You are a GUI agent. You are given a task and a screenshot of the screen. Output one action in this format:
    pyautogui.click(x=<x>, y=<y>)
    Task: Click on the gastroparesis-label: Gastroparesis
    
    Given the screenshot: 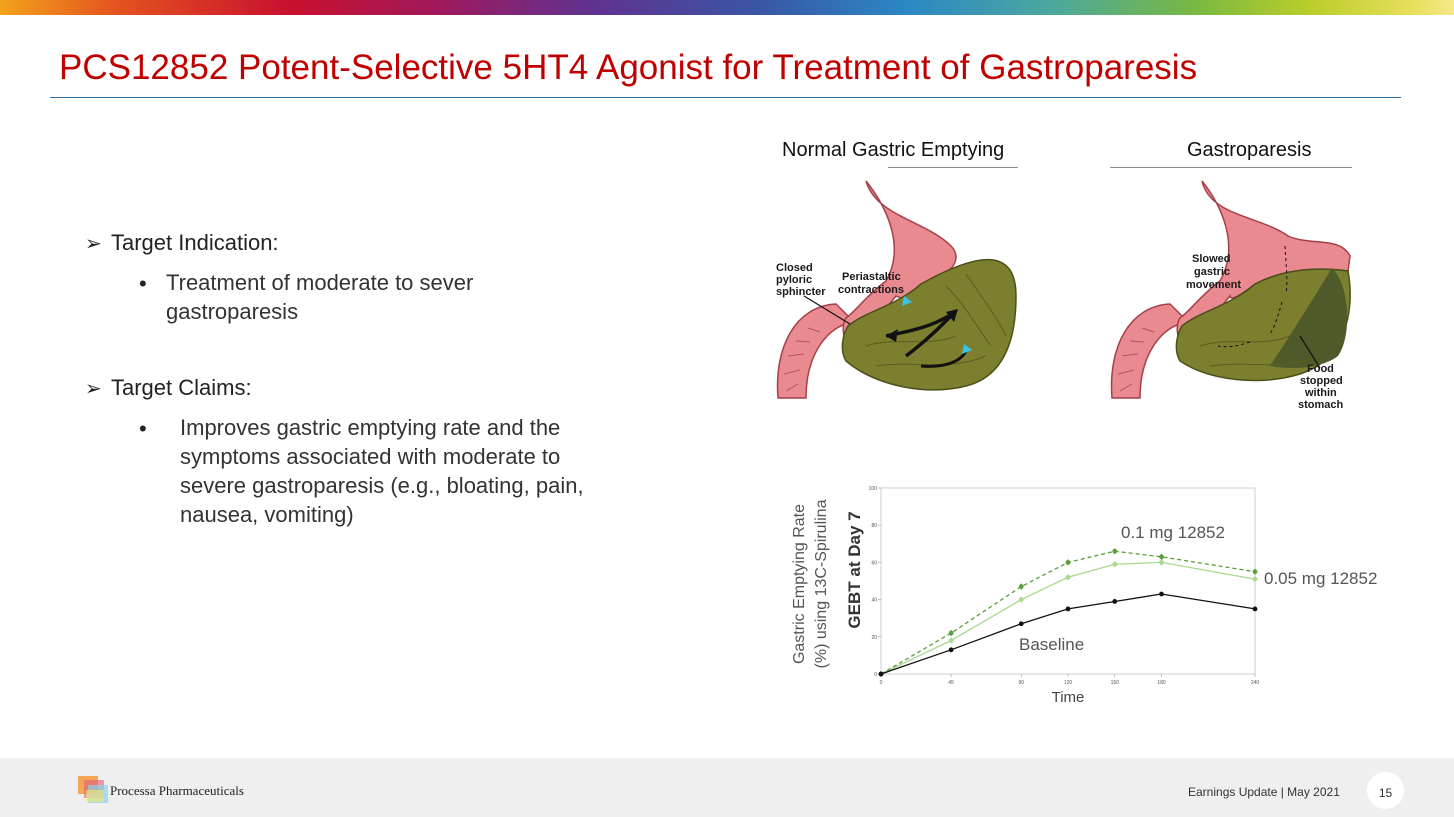 What is the action you would take?
    pyautogui.click(x=1249, y=150)
    